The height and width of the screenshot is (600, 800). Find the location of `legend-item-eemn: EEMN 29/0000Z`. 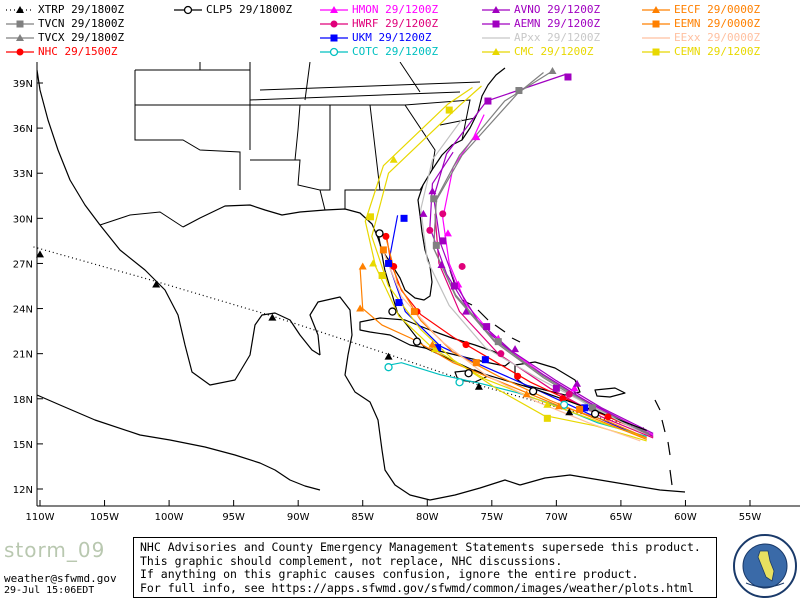

legend-item-eemn: EEMN 29/0000Z is located at coordinates (720, 23).